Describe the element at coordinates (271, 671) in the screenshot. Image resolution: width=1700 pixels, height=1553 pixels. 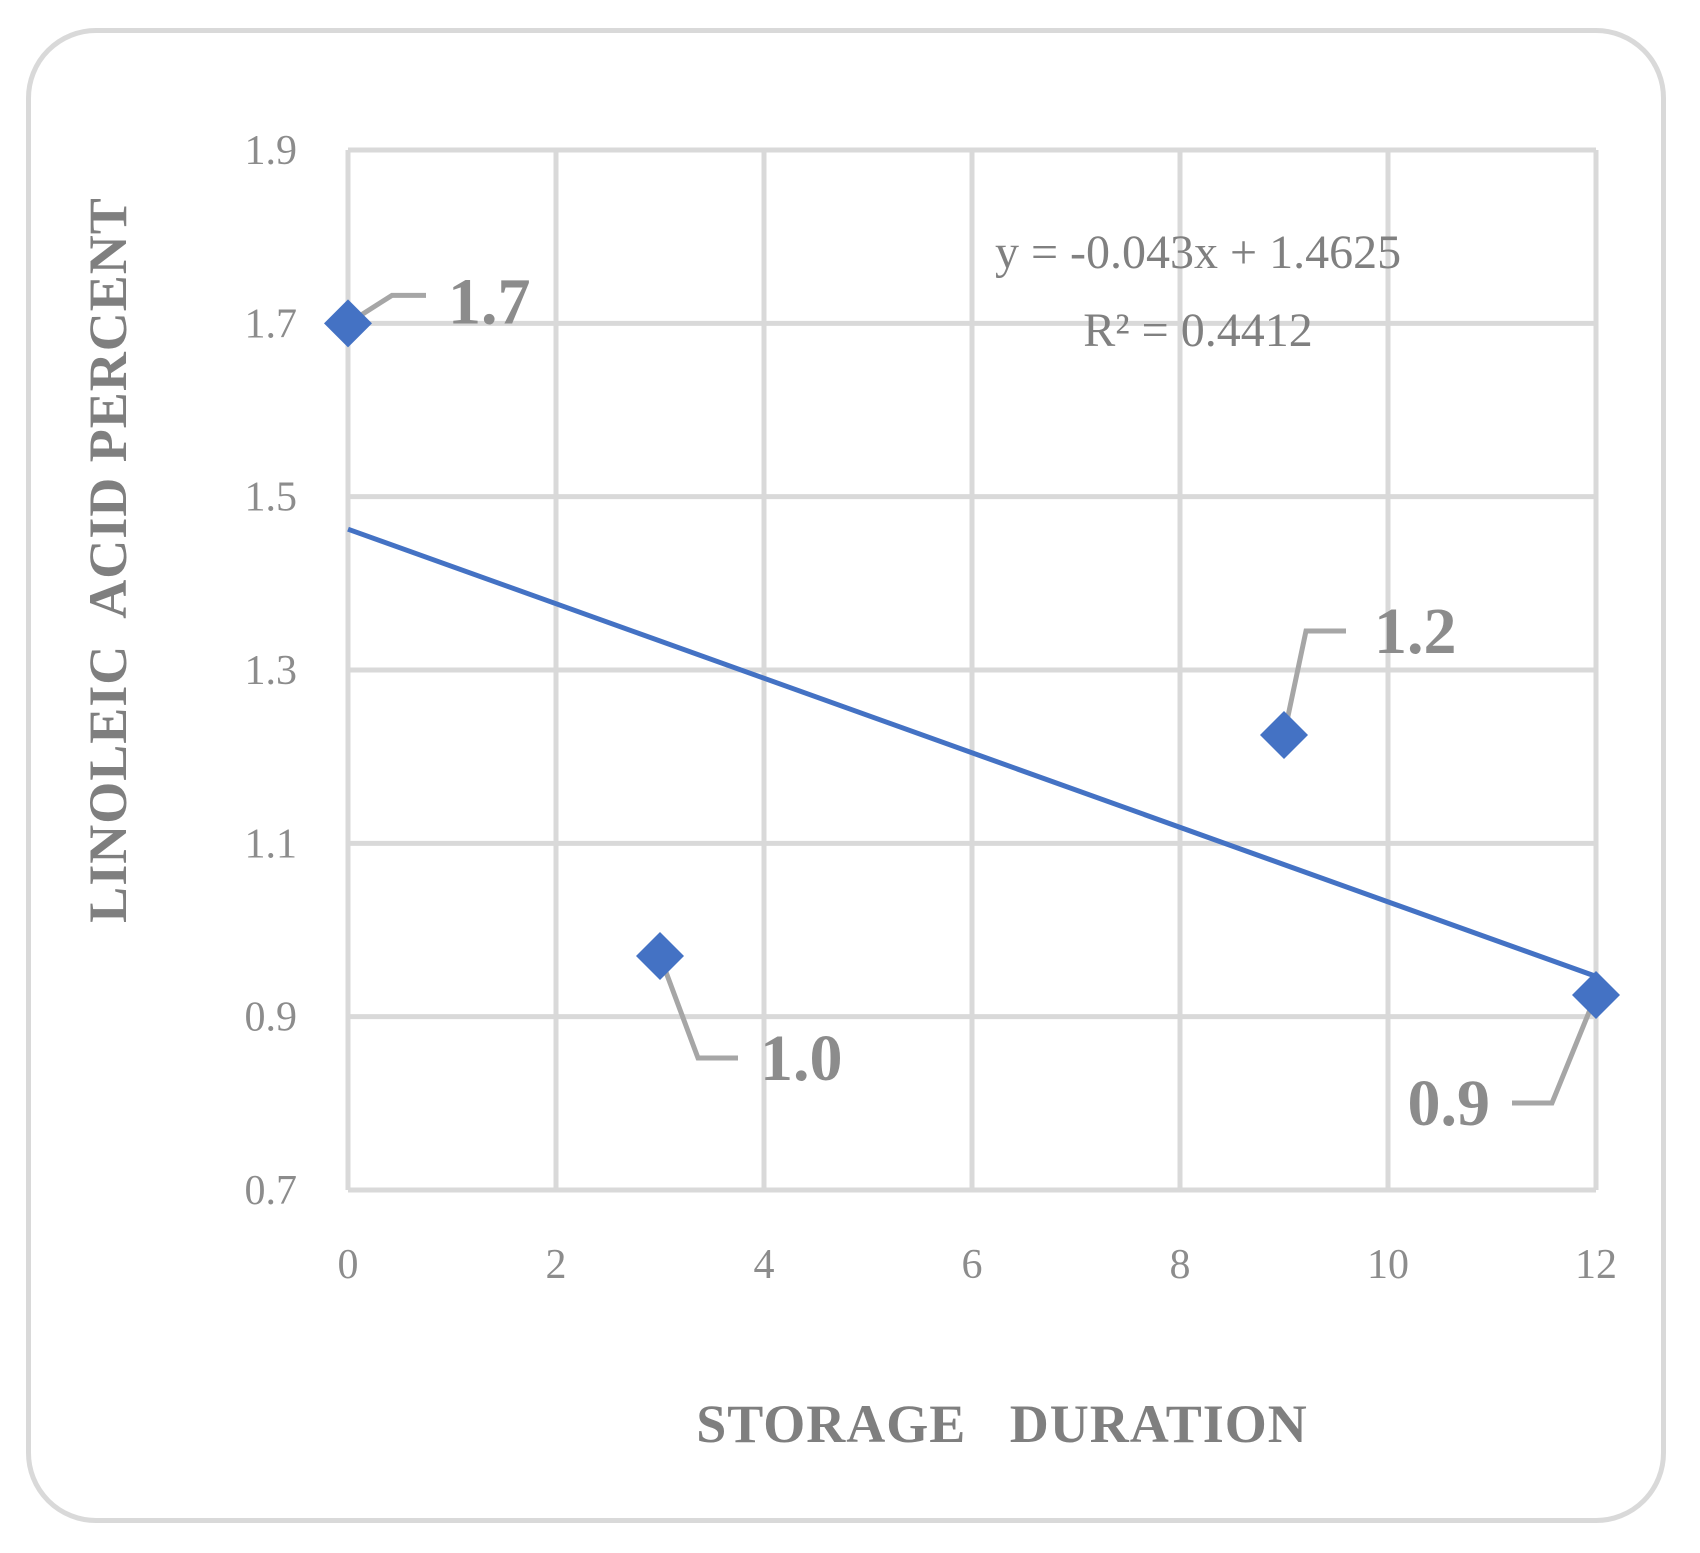
I see `y-tick-label: 1.3` at that location.